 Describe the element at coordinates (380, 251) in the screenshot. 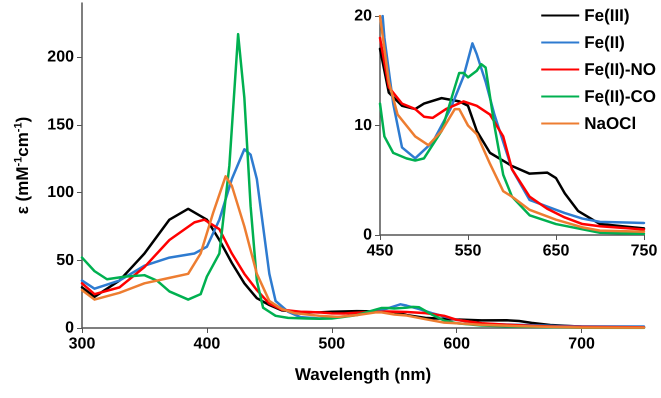

I see `x-tick-label: 450` at that location.